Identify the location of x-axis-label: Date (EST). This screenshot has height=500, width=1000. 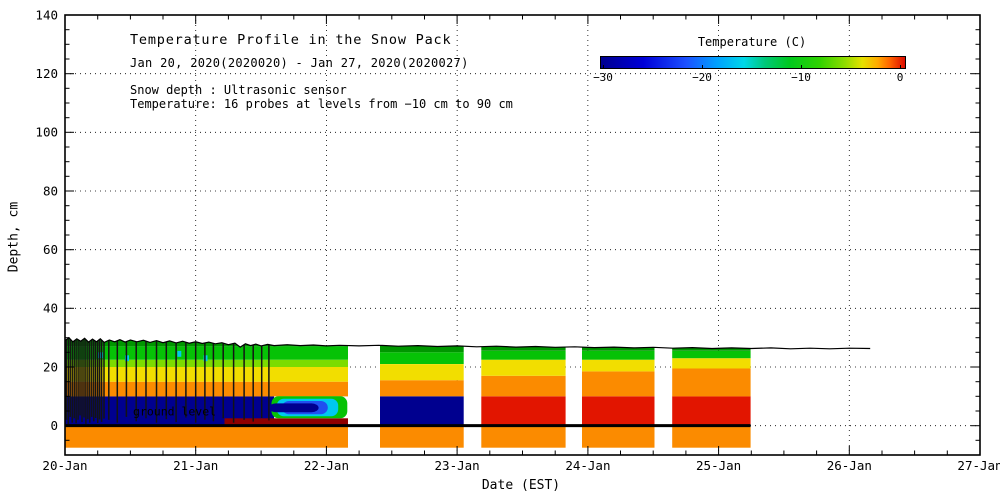
(521, 485).